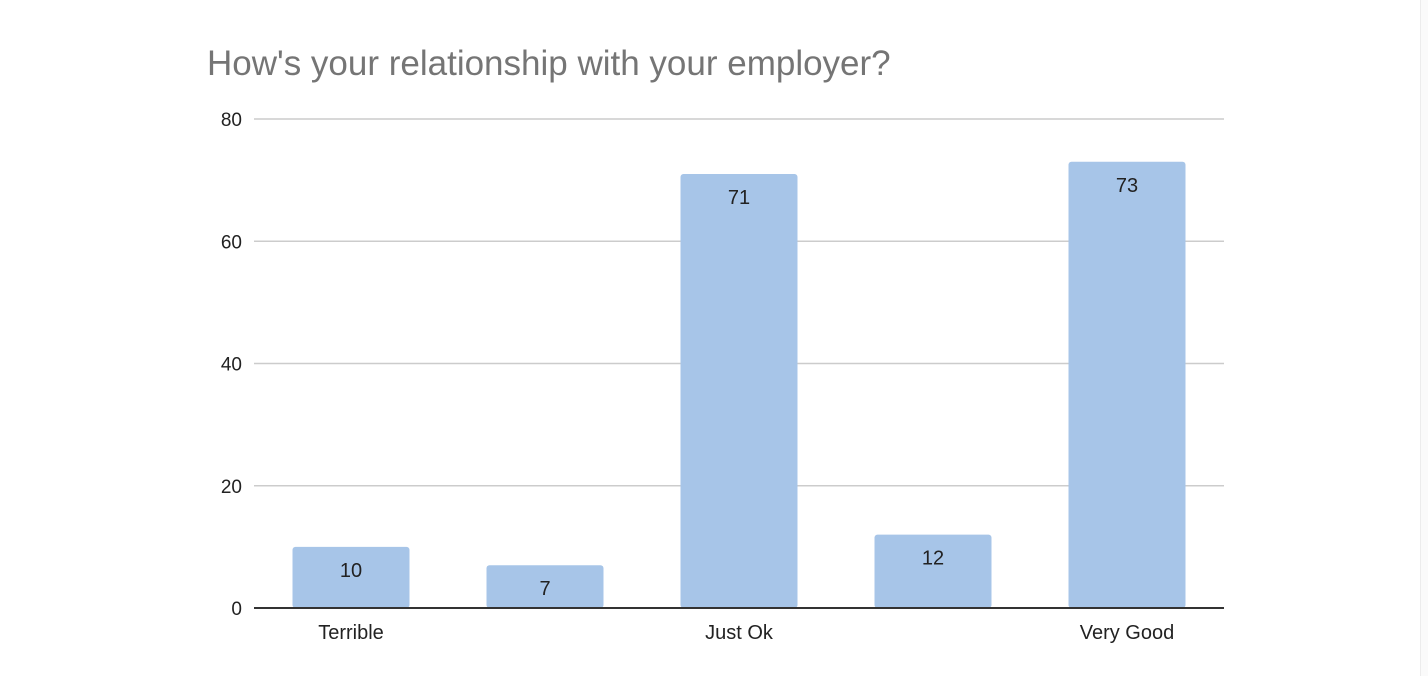 Image resolution: width=1428 pixels, height=676 pixels. I want to click on x-category-label: Just Ok, so click(739, 633).